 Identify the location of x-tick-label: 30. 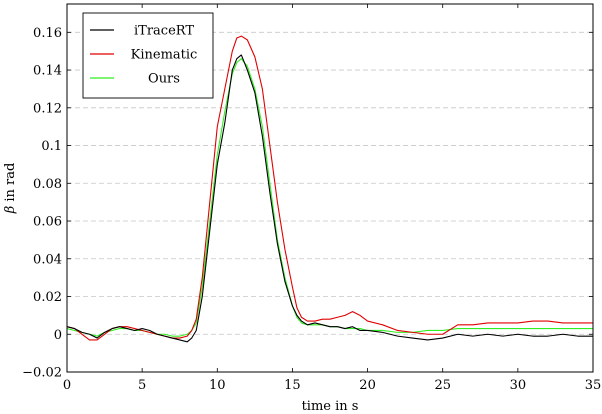
(518, 385).